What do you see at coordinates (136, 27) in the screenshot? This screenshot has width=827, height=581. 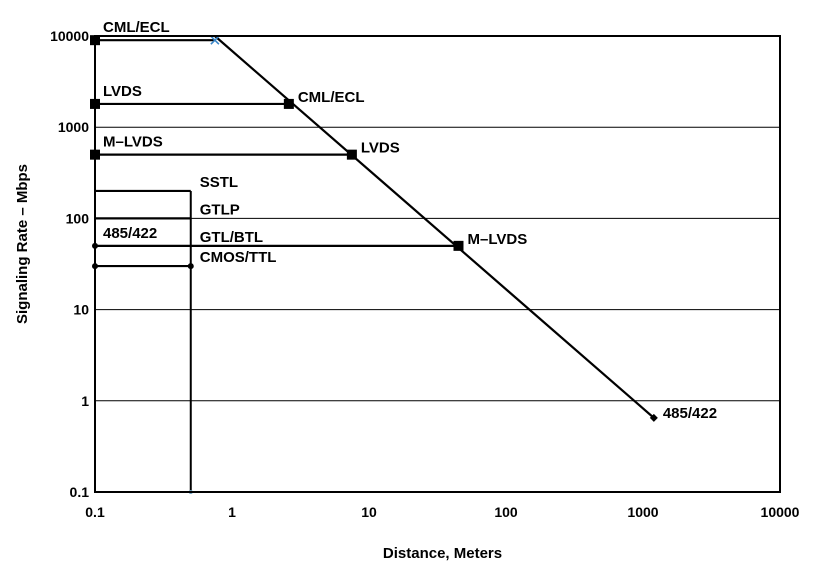 I see `series-left-label: CML/ECL` at bounding box center [136, 27].